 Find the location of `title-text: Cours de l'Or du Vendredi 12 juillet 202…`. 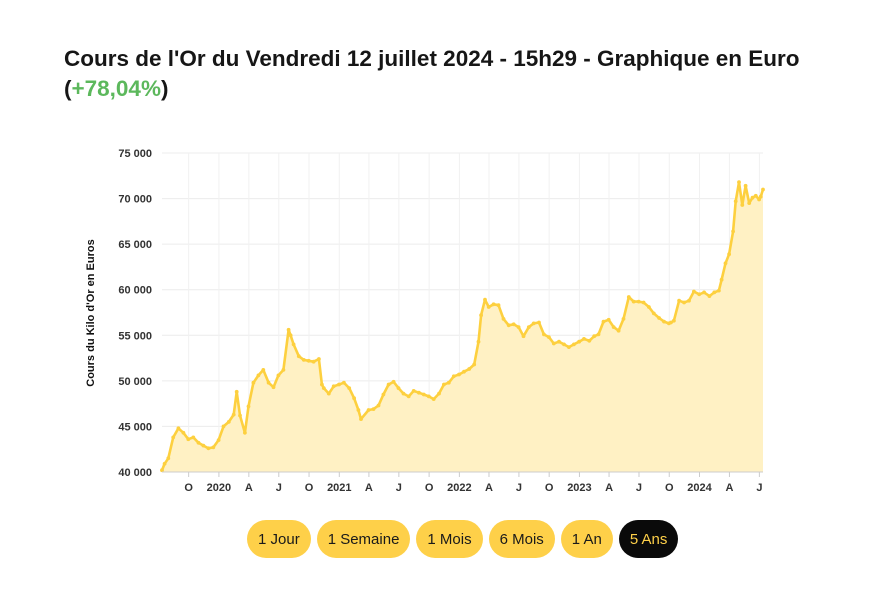

title-text: Cours de l'Or du Vendredi 12 juillet 202… is located at coordinates (432, 58).